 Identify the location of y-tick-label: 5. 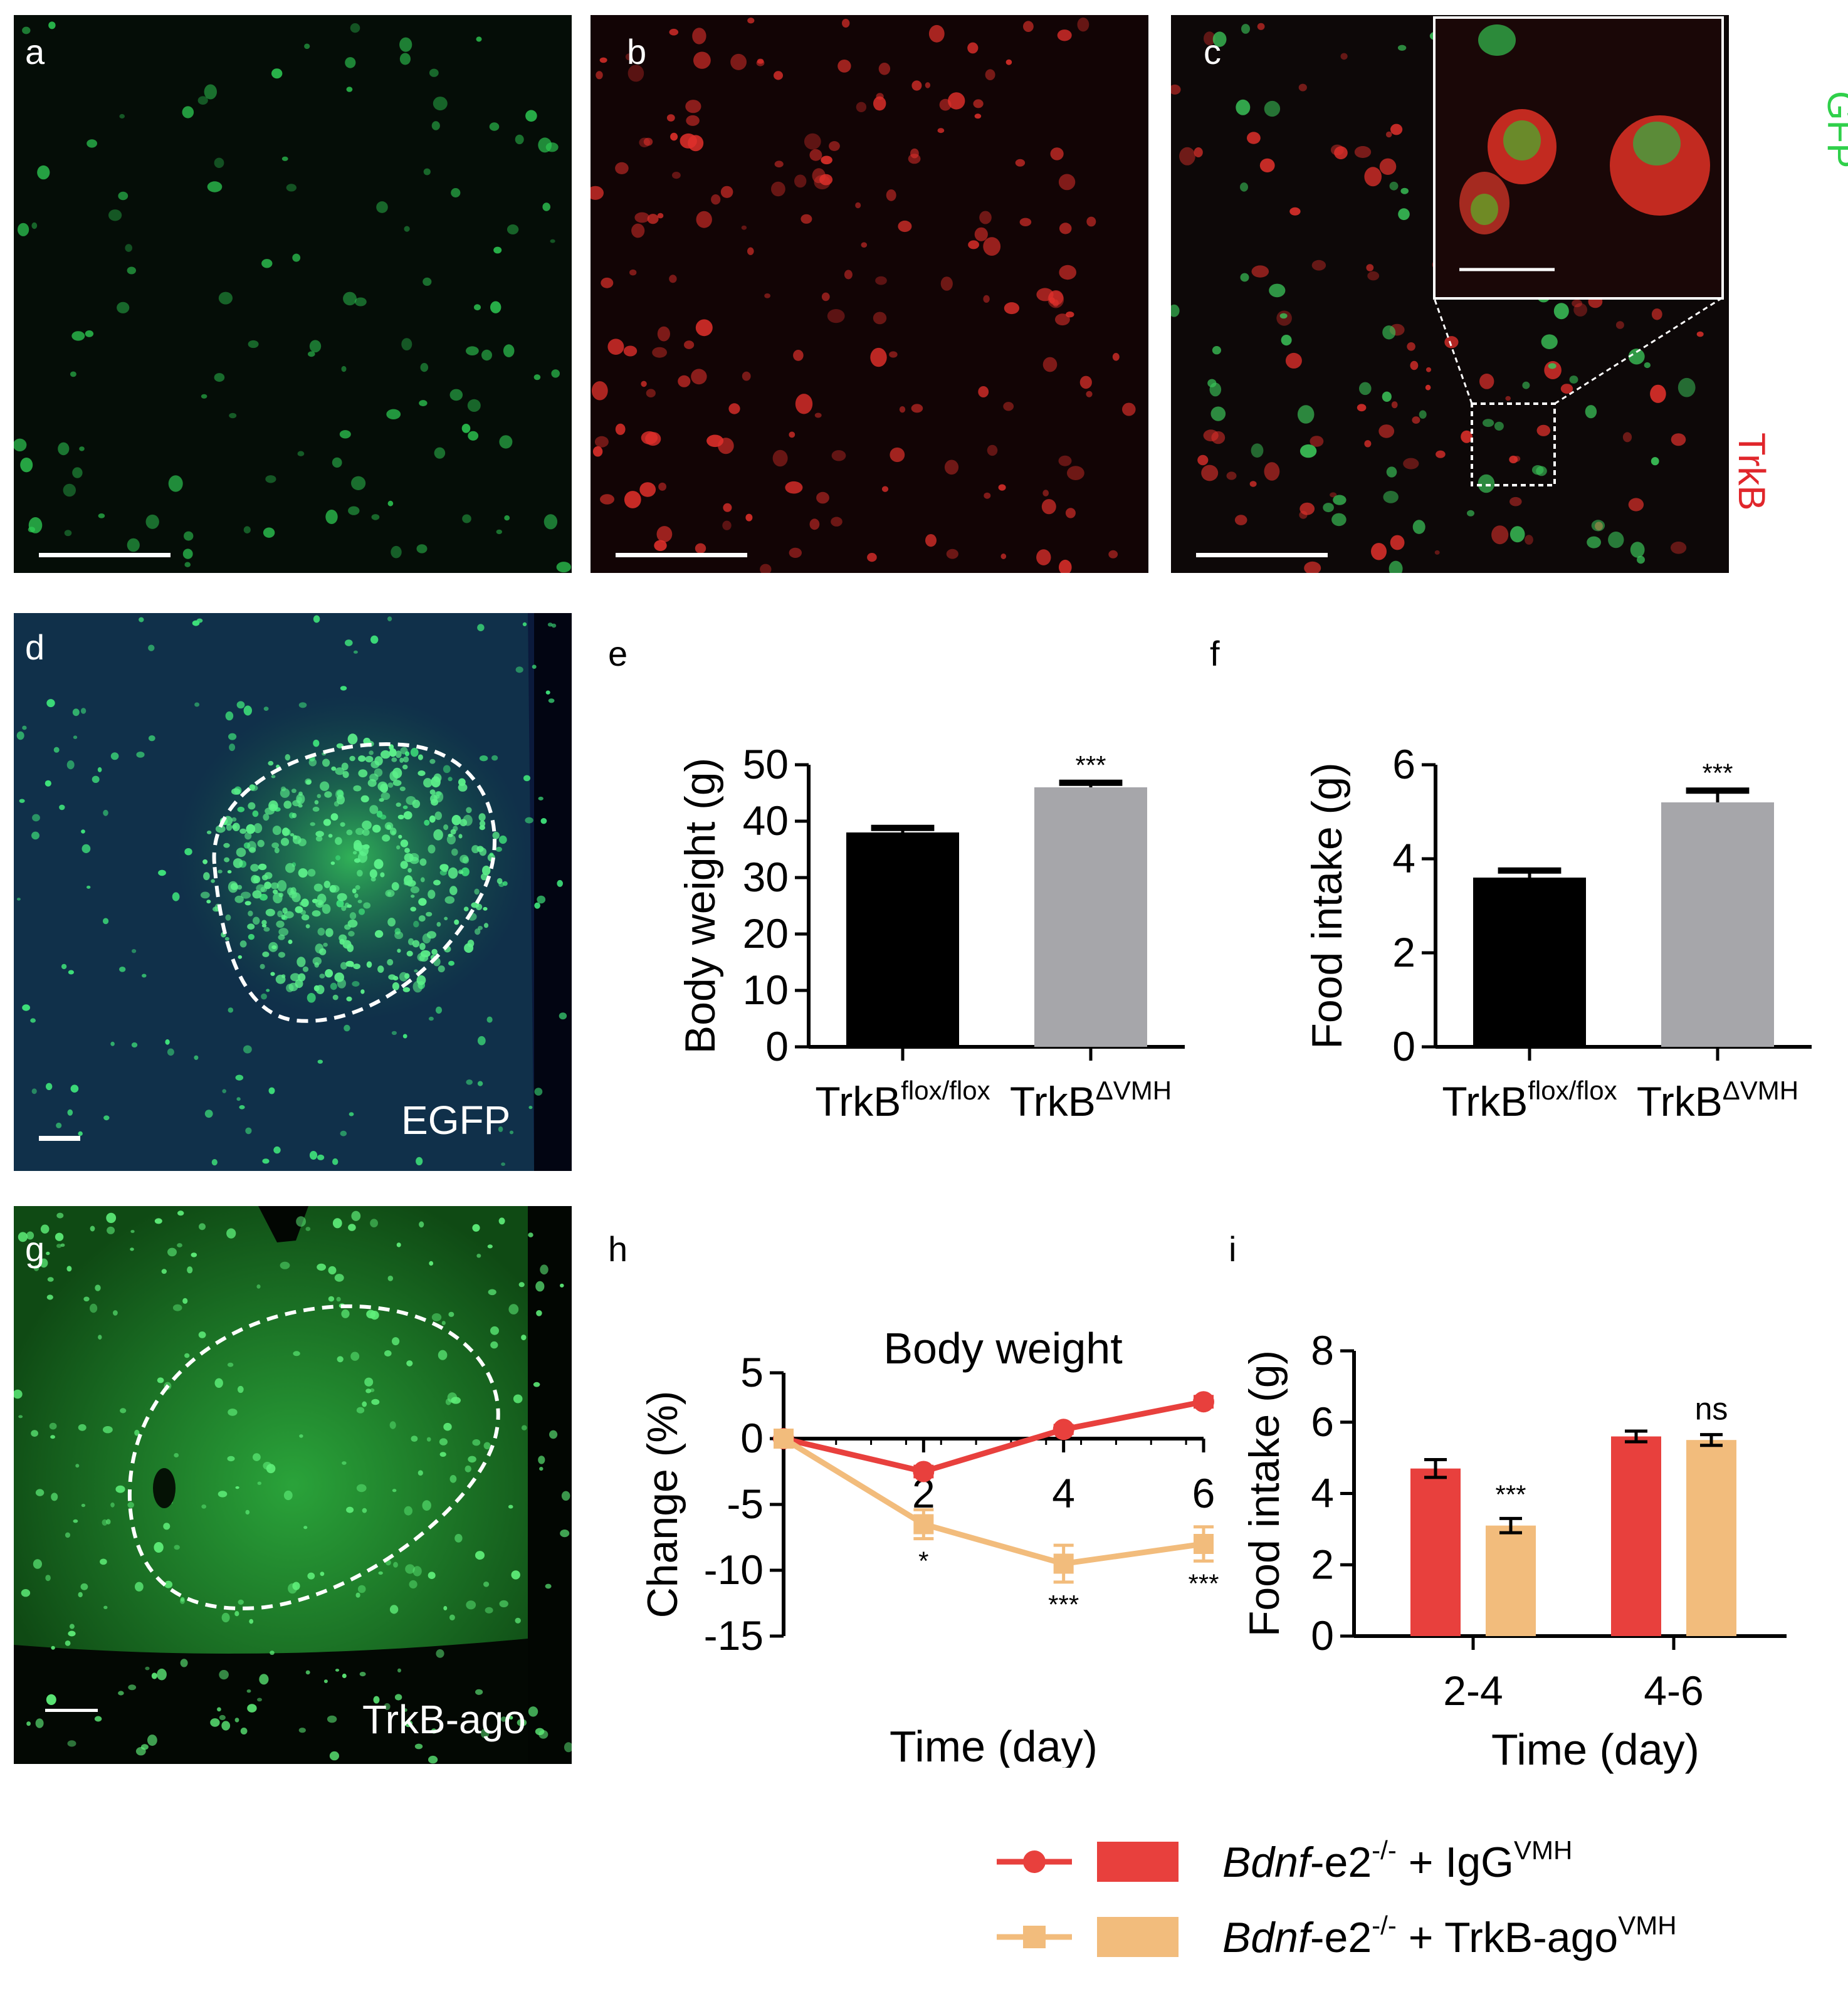
(752, 1372).